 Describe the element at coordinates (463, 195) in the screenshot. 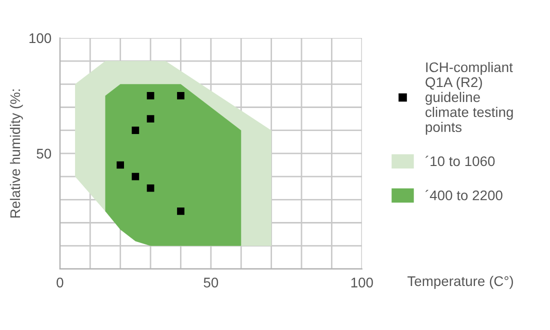

I see `legend-label: ´400 to 2200` at that location.